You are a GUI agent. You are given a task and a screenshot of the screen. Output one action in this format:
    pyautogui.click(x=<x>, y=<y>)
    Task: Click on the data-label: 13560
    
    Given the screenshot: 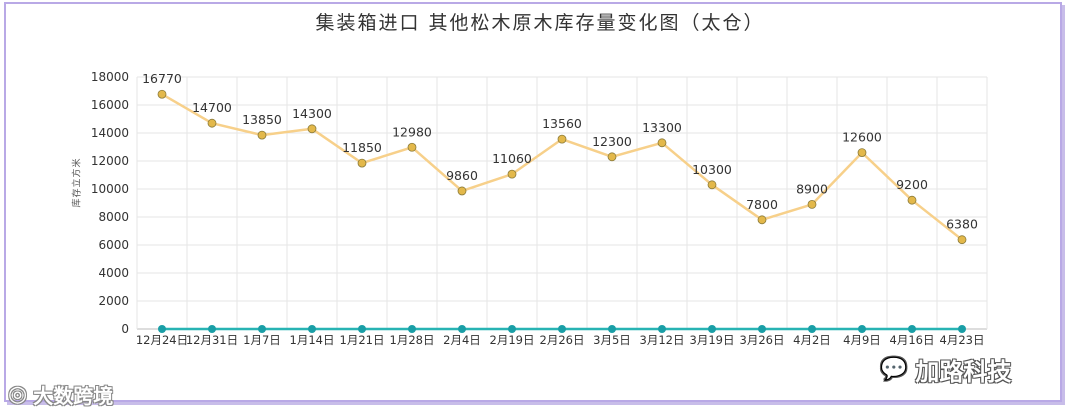 What is the action you would take?
    pyautogui.click(x=562, y=123)
    